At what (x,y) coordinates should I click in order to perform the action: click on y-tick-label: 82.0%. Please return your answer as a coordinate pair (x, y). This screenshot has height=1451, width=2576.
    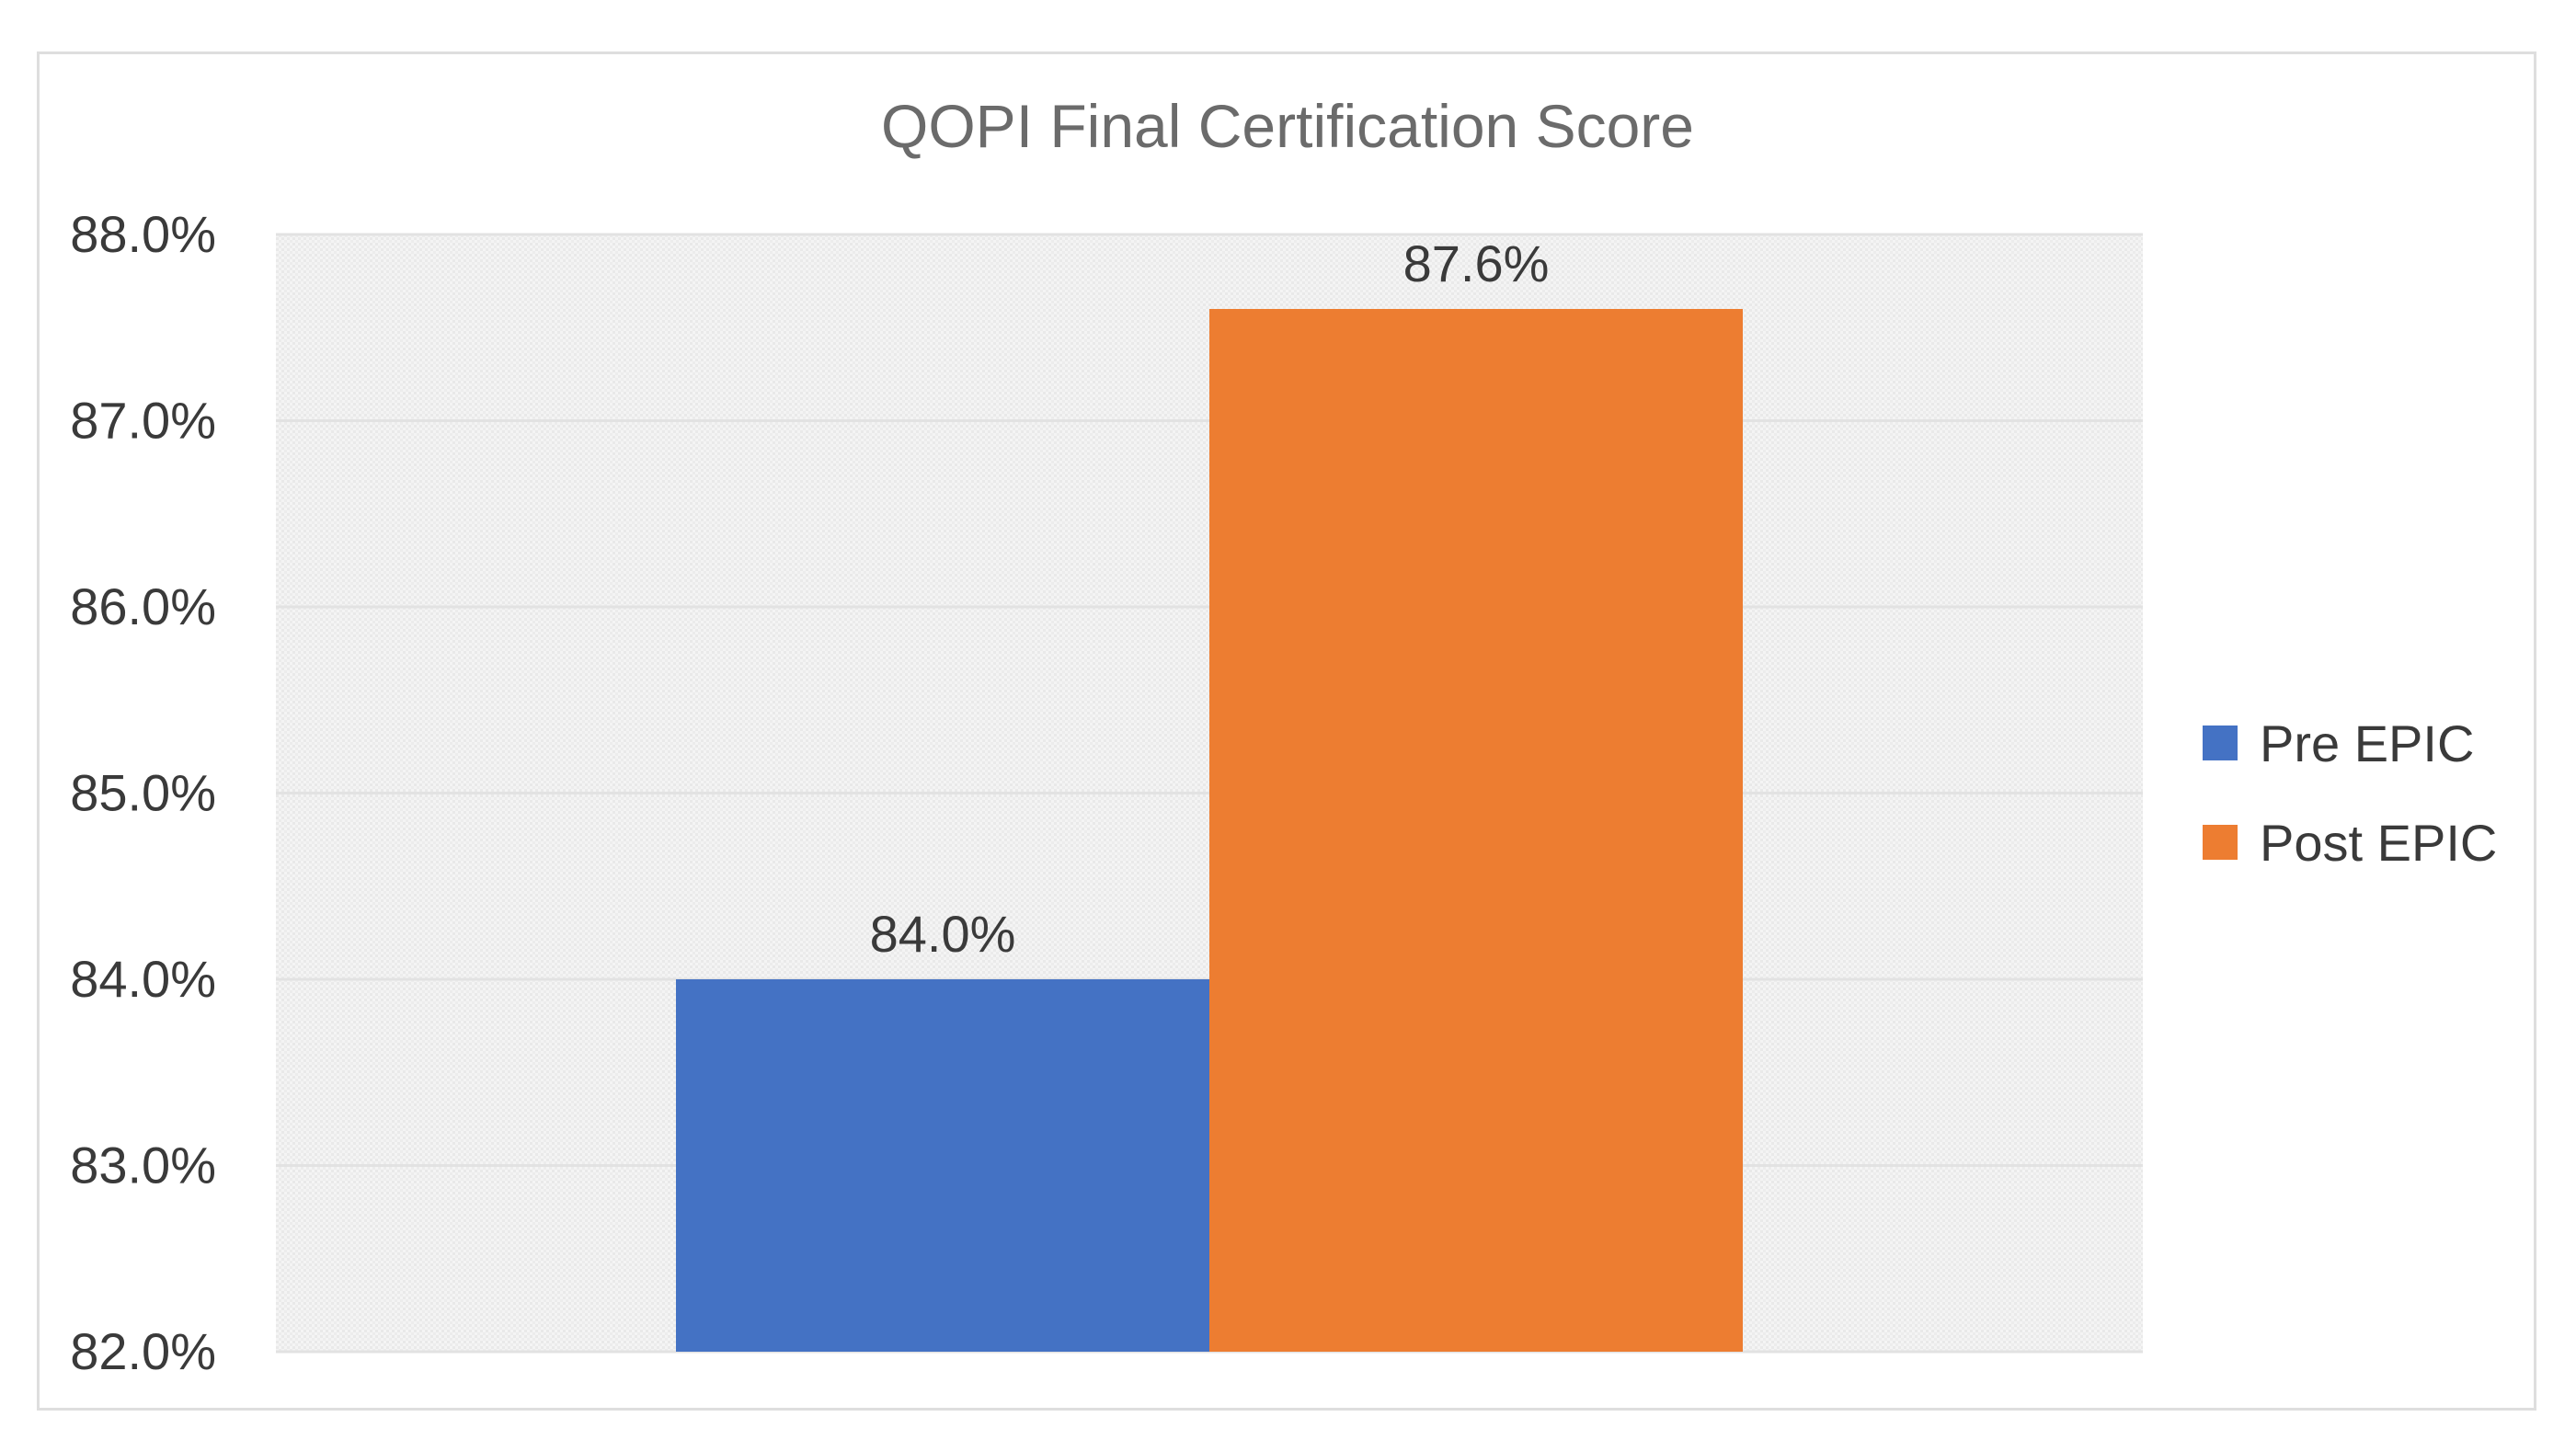
    Looking at the image, I should click on (143, 1351).